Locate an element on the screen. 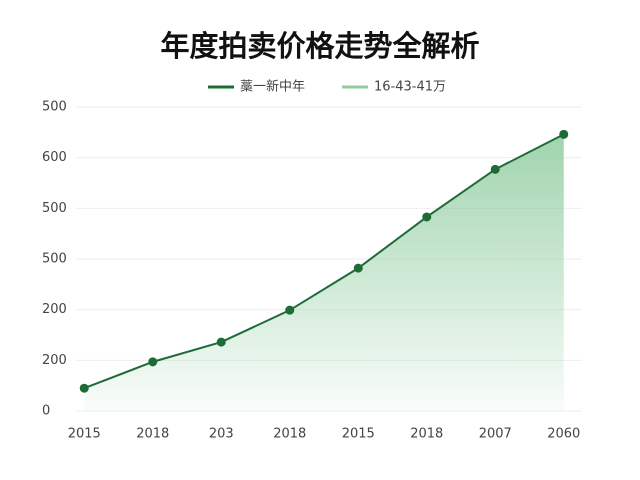  x-tick-label: 2007 is located at coordinates (495, 434).